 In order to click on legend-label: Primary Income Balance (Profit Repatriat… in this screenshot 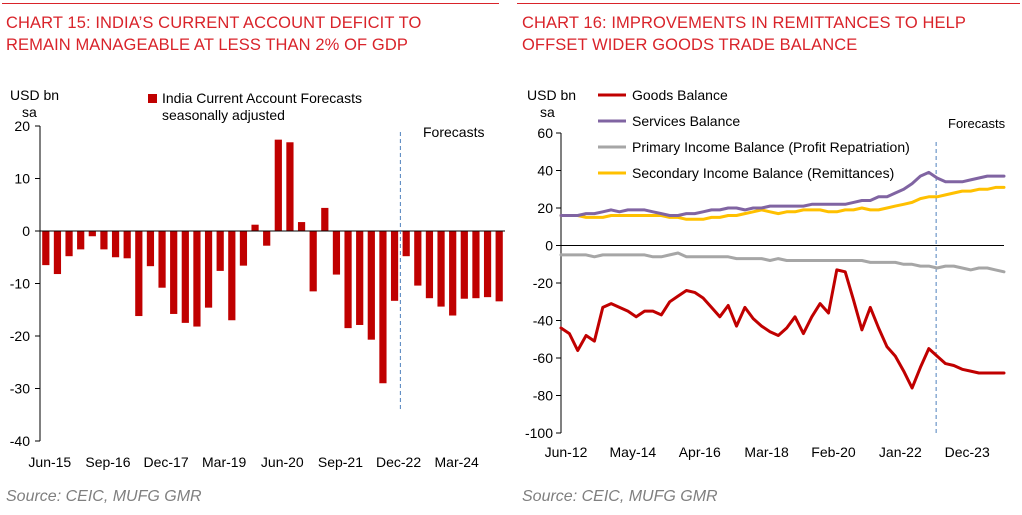, I will do `click(771, 147)`.